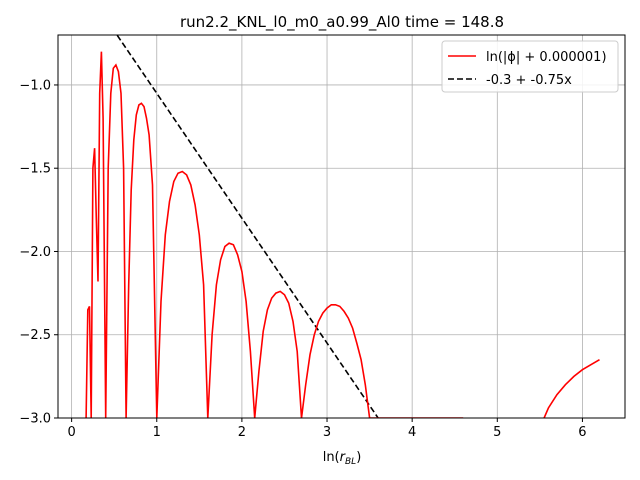  Describe the element at coordinates (342, 458) in the screenshot. I see `x-axis-label: ln(rBL)` at that location.